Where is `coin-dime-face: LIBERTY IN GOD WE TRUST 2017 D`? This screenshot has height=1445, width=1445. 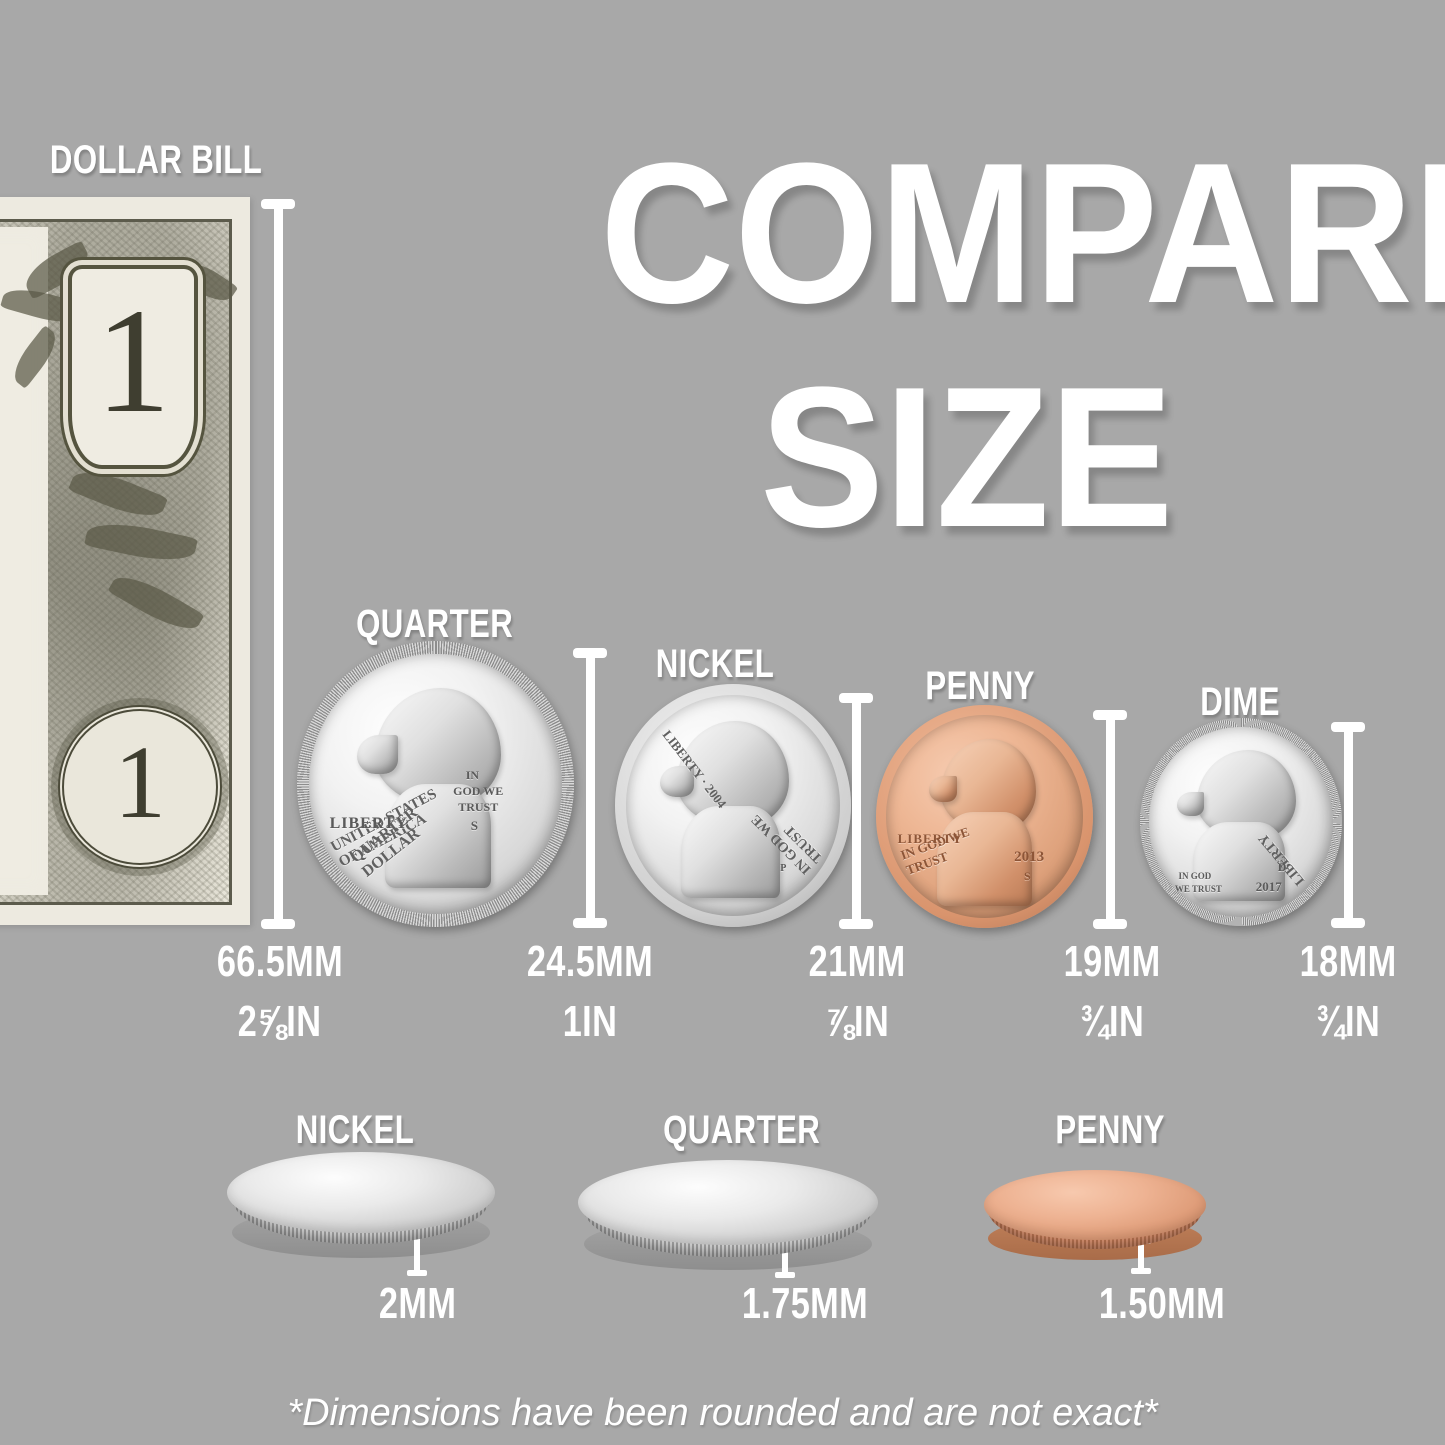
coin-dime-face: LIBERTY IN GOD WE TRUST 2017 D is located at coordinates (1241, 822).